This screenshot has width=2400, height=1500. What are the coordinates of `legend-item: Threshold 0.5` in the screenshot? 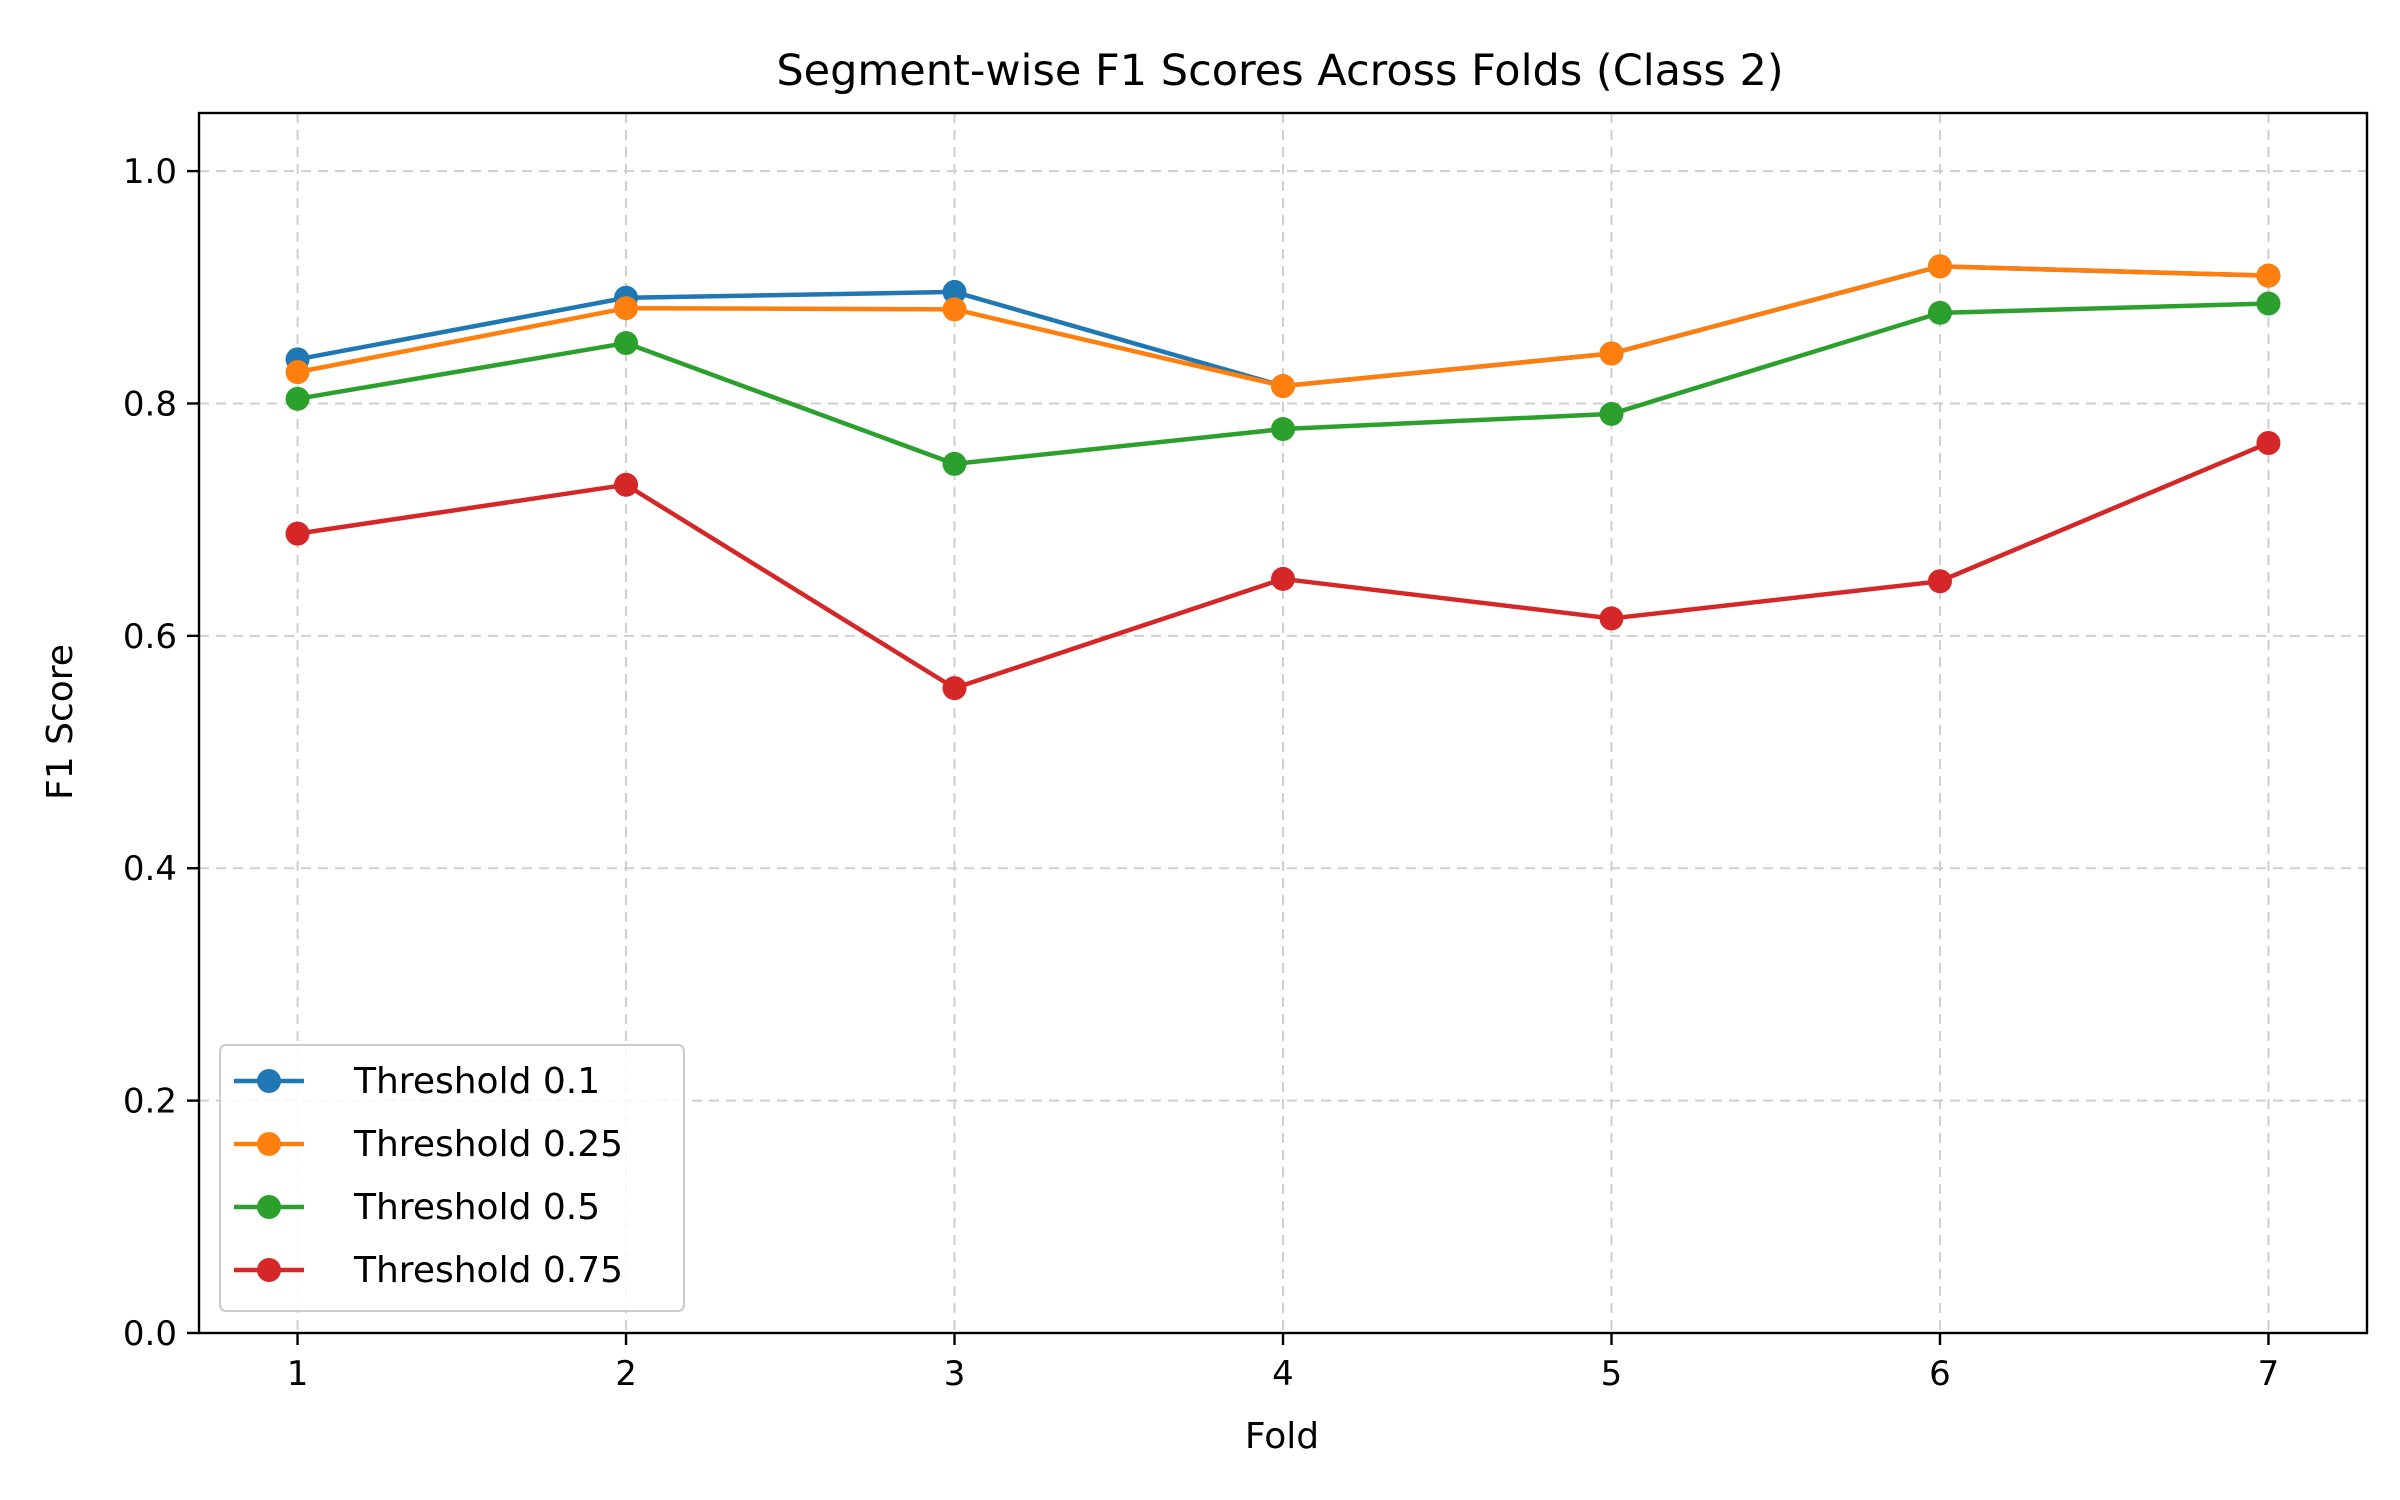 It's located at (417, 1207).